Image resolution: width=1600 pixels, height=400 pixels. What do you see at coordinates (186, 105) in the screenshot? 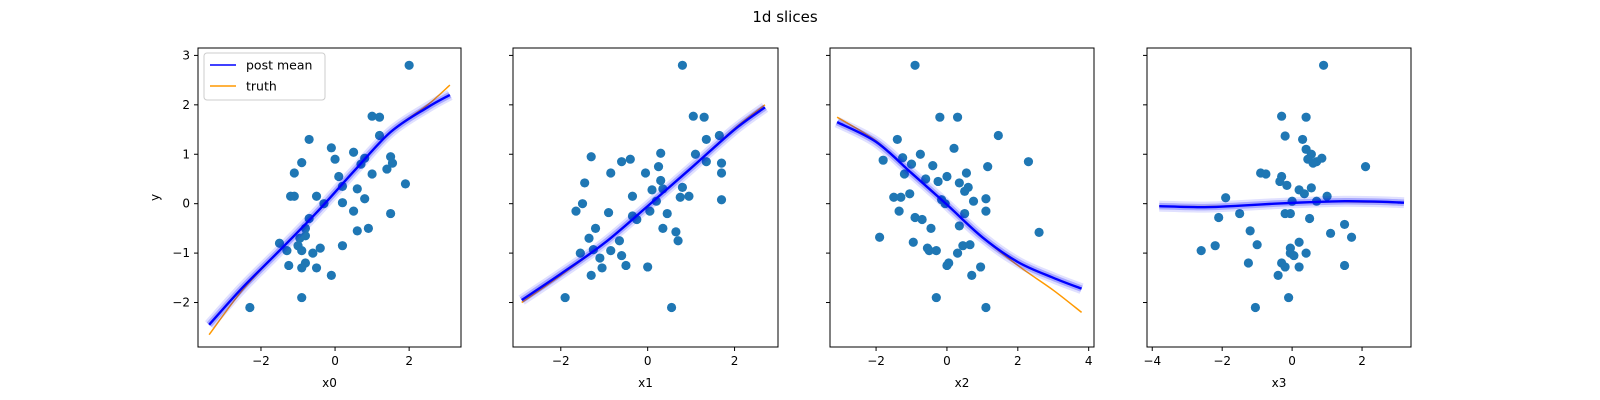
I see `y-tick-label: 2` at bounding box center [186, 105].